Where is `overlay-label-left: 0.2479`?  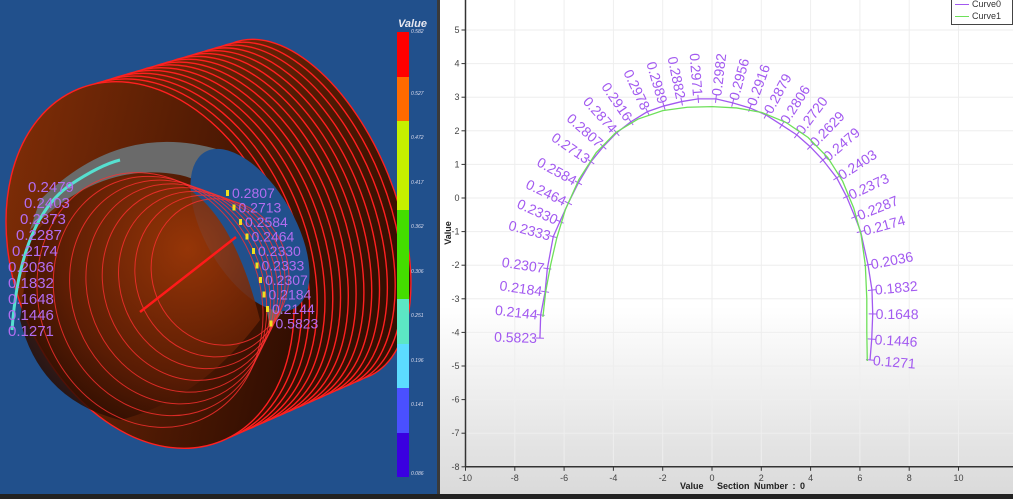 overlay-label-left: 0.2479 is located at coordinates (51, 187).